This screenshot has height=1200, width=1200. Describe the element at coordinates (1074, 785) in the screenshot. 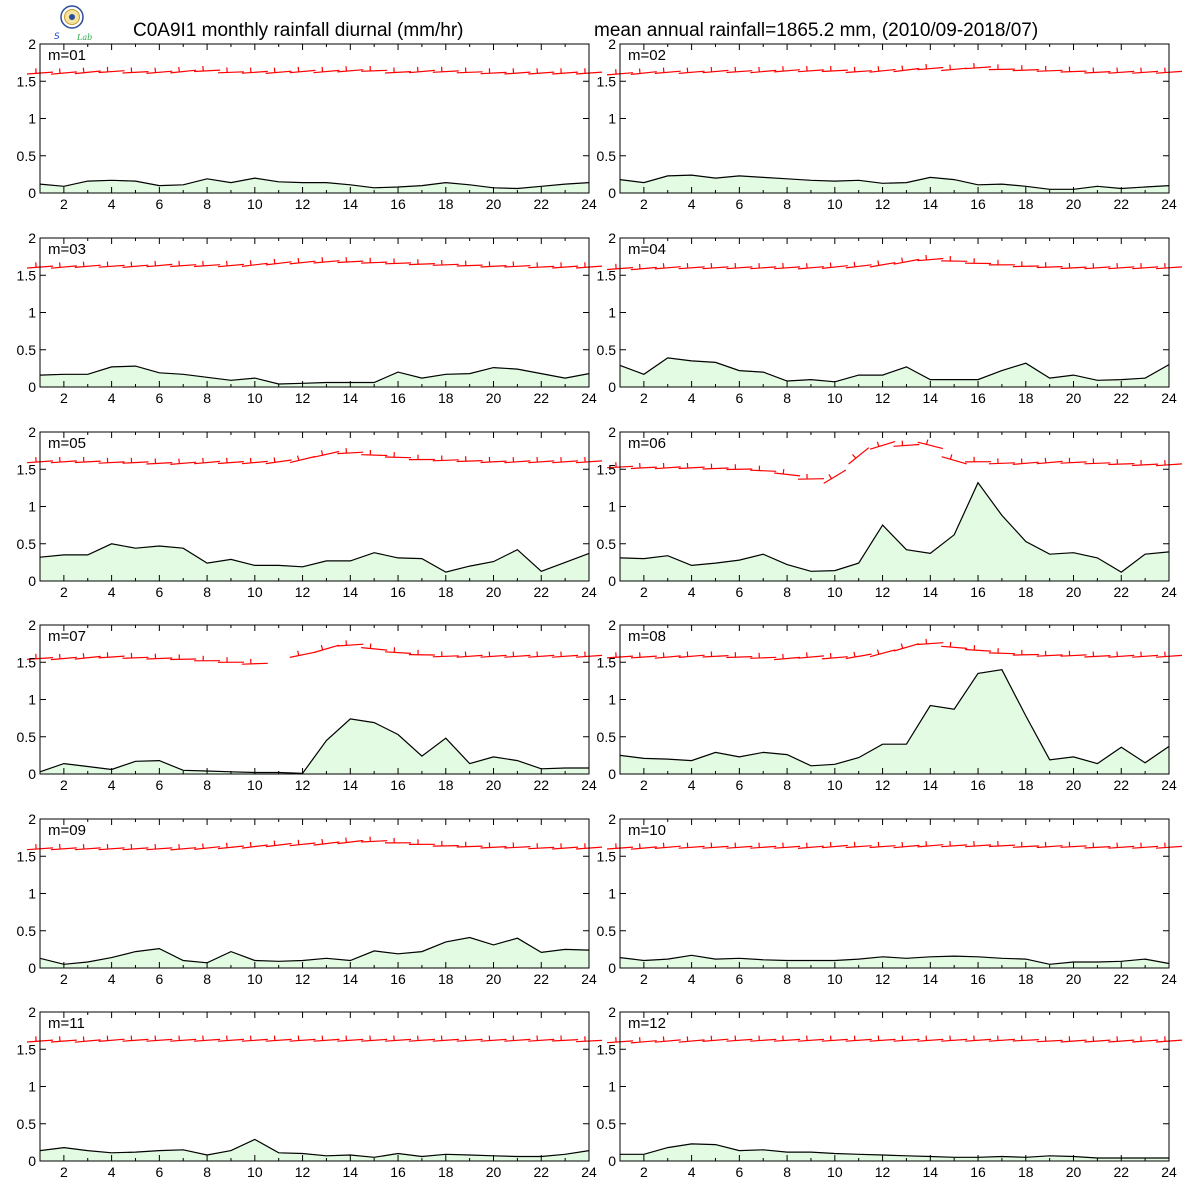

I see `x-tick-label: 20` at that location.